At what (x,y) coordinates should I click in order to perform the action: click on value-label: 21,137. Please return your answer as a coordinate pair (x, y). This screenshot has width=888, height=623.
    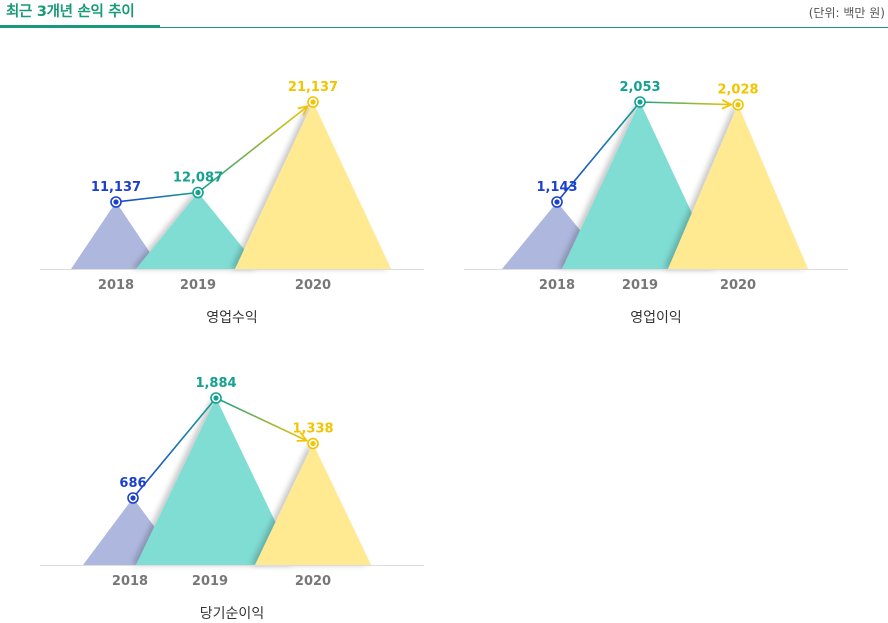
    Looking at the image, I should click on (313, 87).